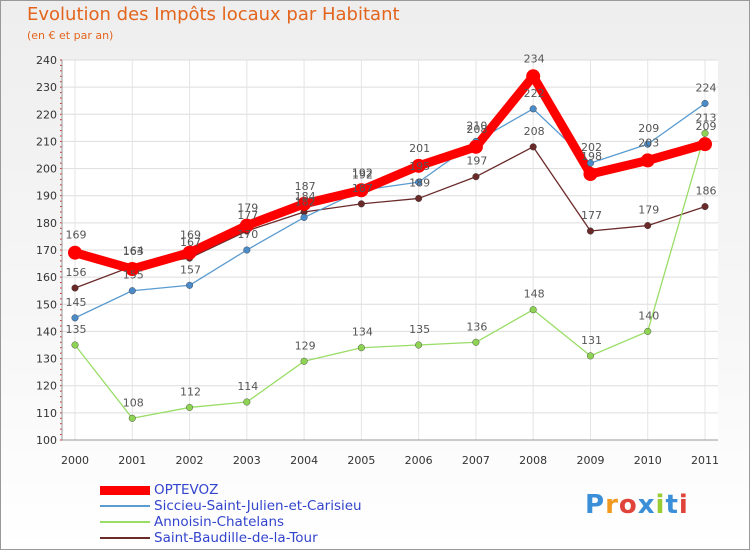 This screenshot has width=750, height=550. Describe the element at coordinates (361, 460) in the screenshot. I see `x-tick-label: 2005` at that location.